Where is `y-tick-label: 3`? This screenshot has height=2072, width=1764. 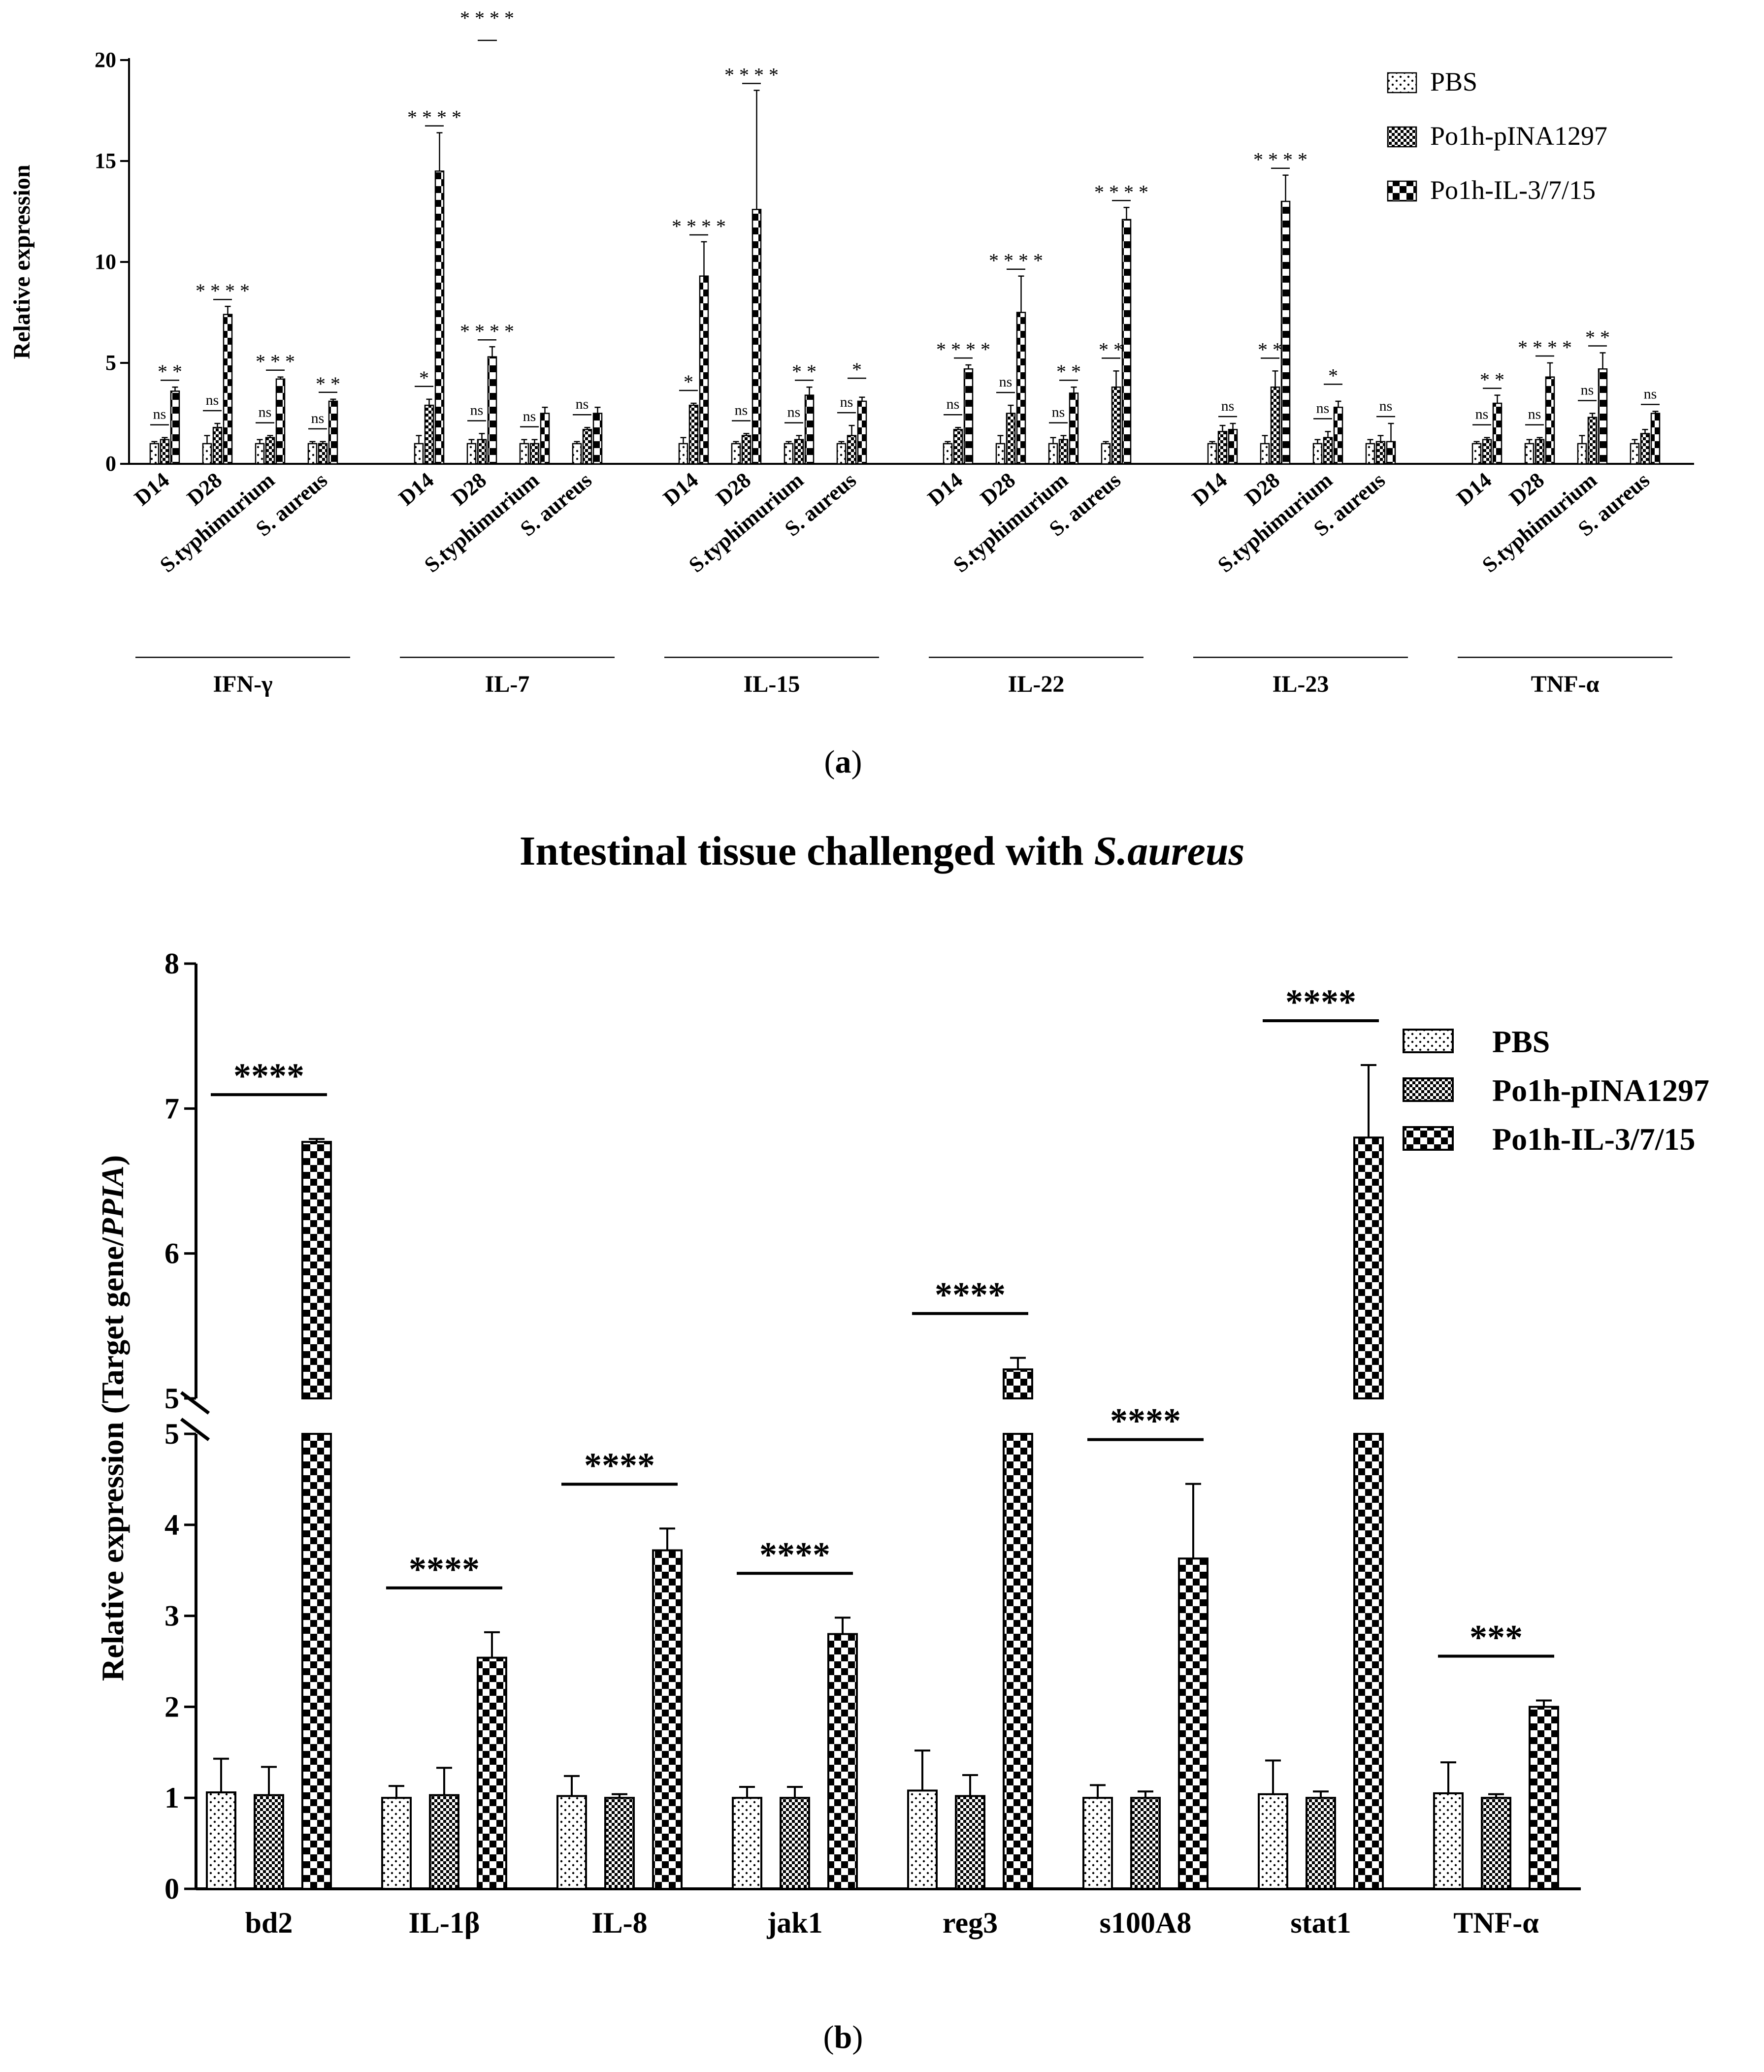
y-tick-label: 3 is located at coordinates (171, 1616).